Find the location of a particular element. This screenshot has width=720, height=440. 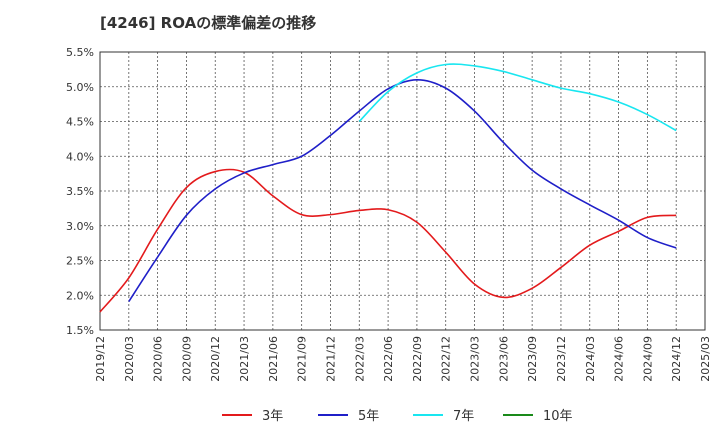

y-tick-label: 1.5% is located at coordinates (80, 330).